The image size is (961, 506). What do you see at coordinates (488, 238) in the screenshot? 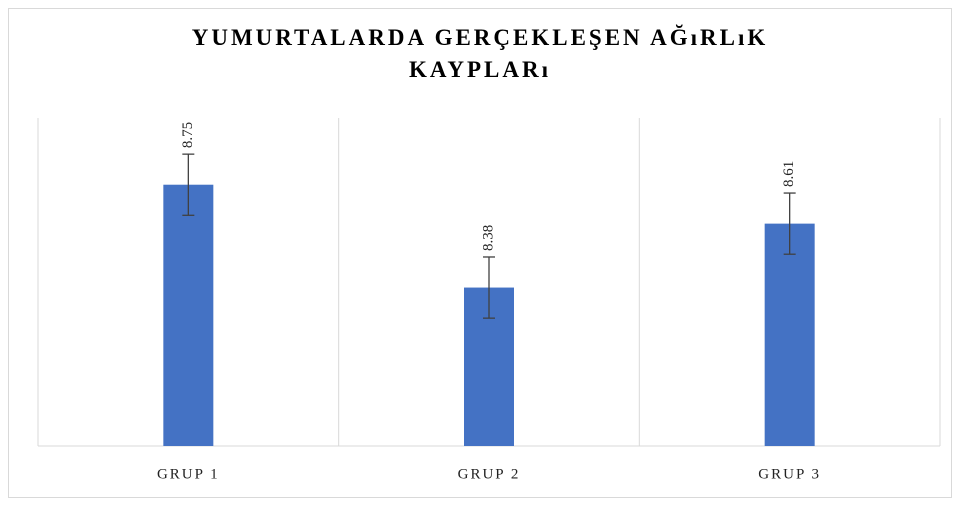
I see `value-label: 8.38` at bounding box center [488, 238].